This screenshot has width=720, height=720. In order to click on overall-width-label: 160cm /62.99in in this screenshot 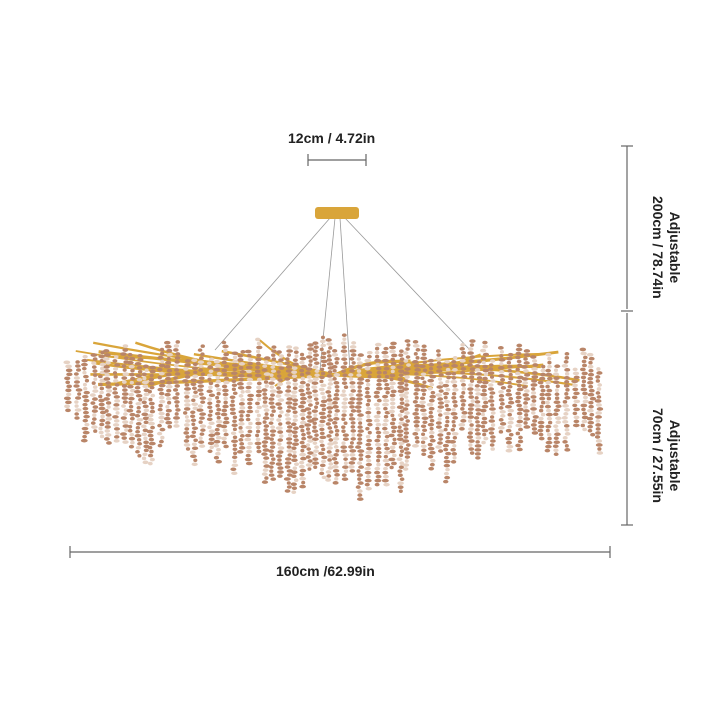, I will do `click(325, 571)`.